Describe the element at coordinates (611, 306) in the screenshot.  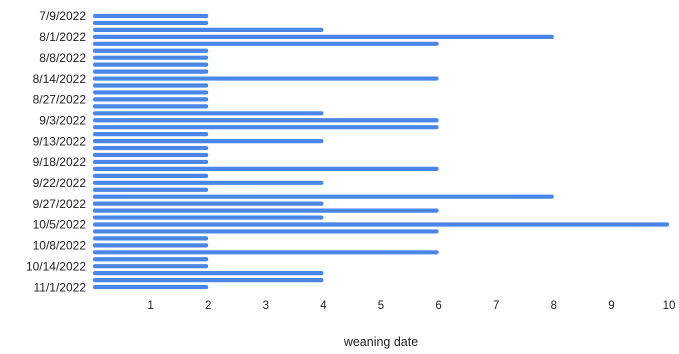
I see `x-tick-label: 9` at that location.